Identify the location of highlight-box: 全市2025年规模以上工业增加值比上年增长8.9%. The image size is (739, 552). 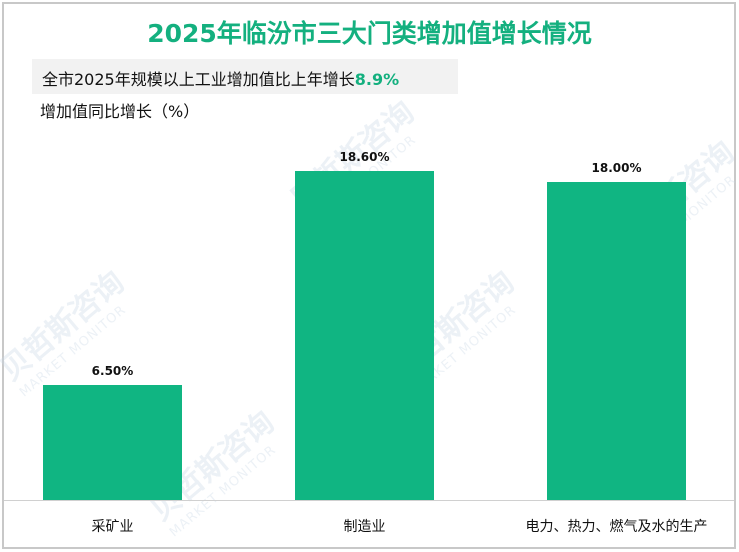
(245, 76).